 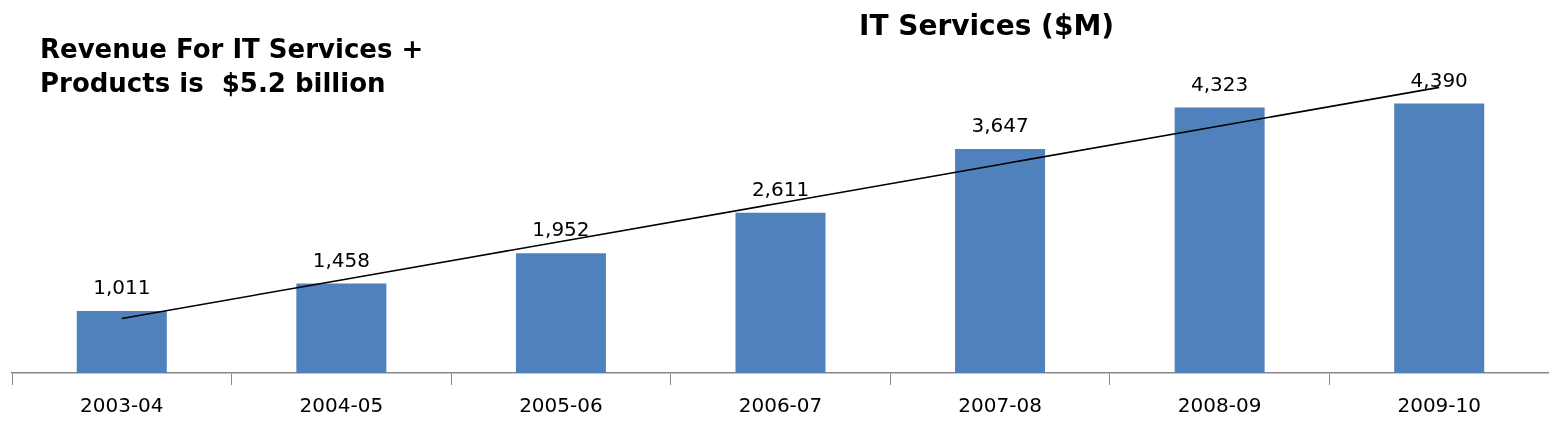 What do you see at coordinates (561, 229) in the screenshot?
I see `data-label: 1,952` at bounding box center [561, 229].